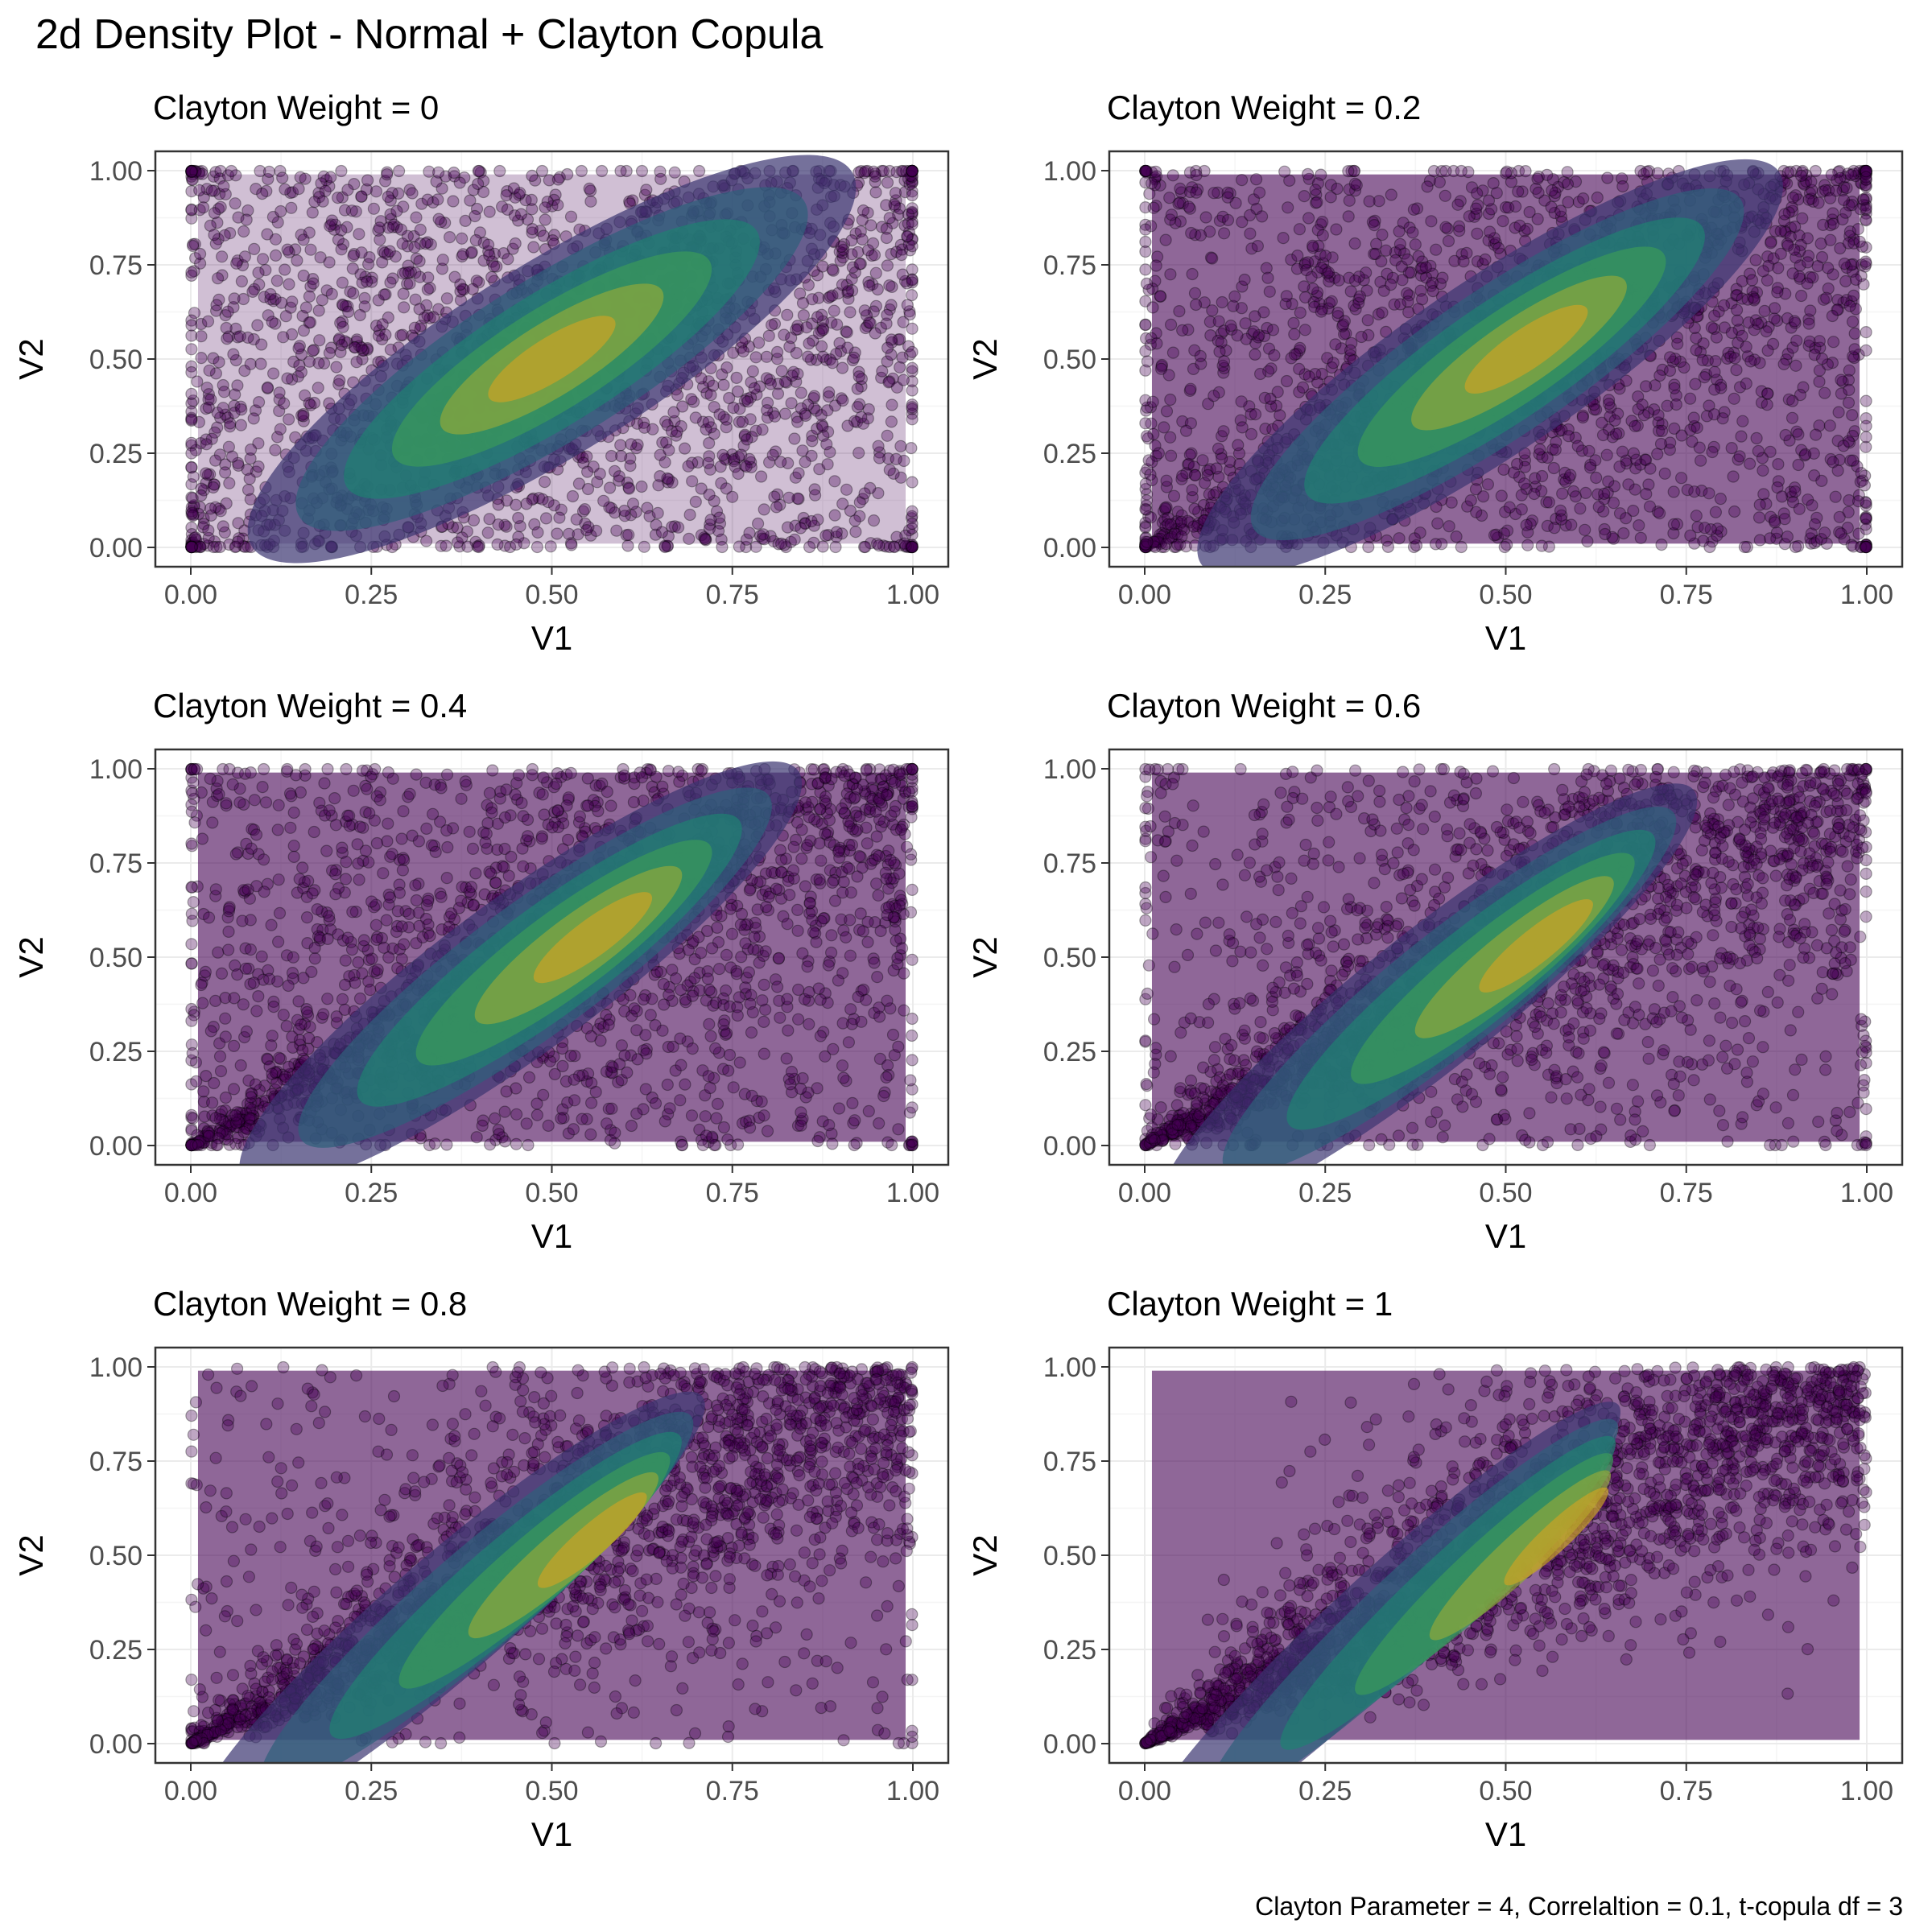 The height and width of the screenshot is (1932, 1932). I want to click on density-level, so click(1526, 349).